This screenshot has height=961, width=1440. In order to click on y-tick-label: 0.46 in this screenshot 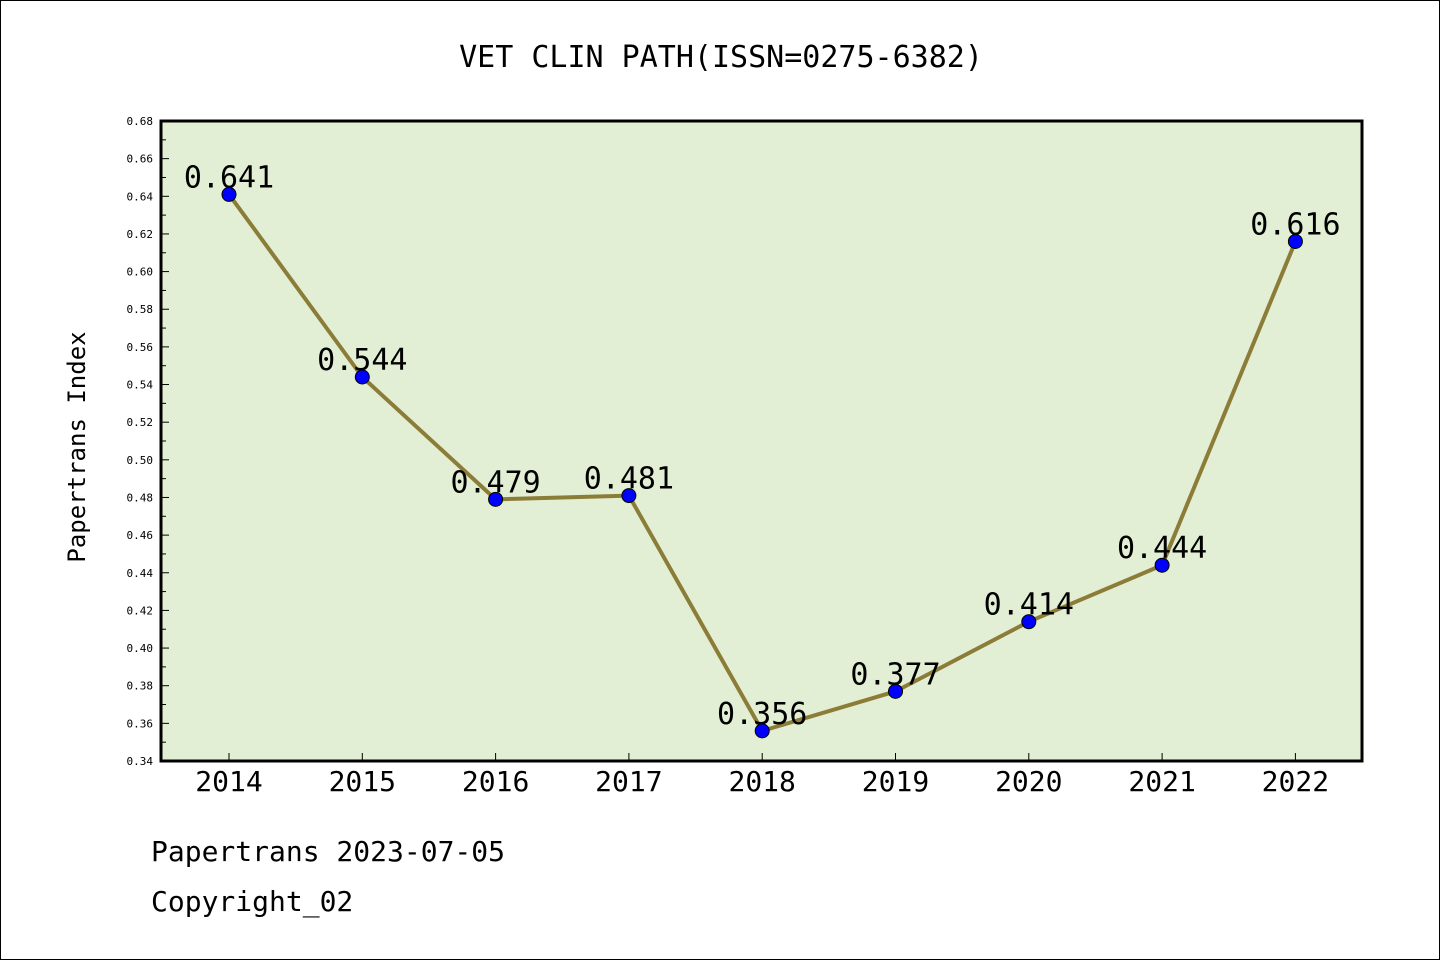, I will do `click(140, 535)`.